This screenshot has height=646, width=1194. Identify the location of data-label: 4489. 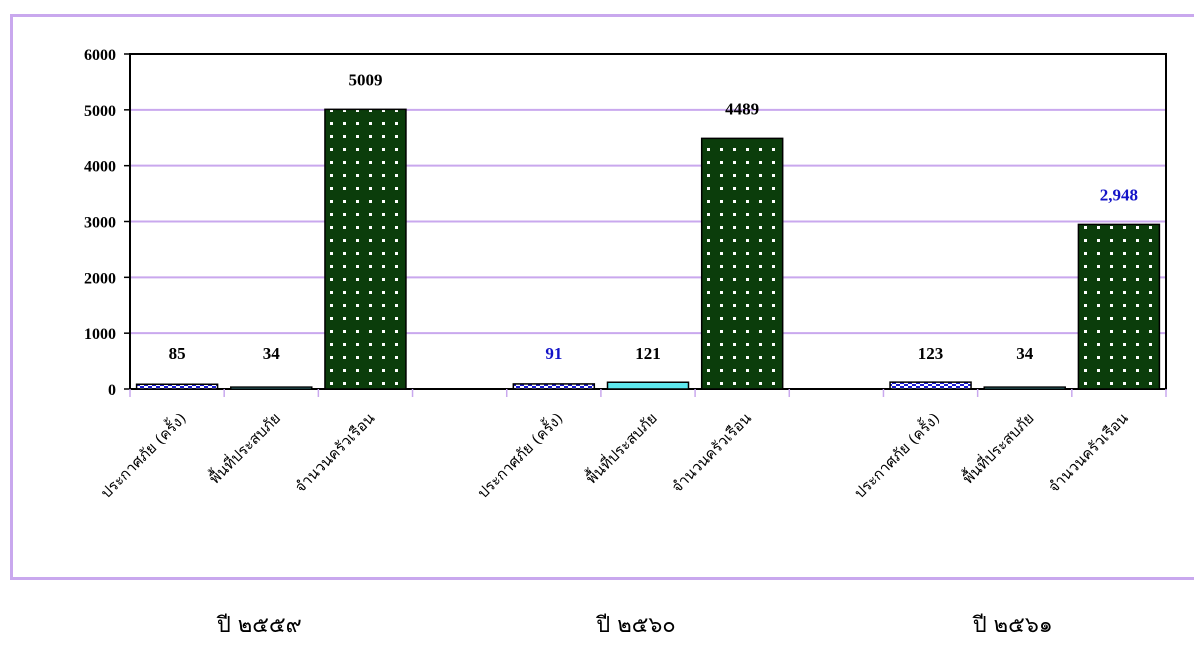
(742, 108).